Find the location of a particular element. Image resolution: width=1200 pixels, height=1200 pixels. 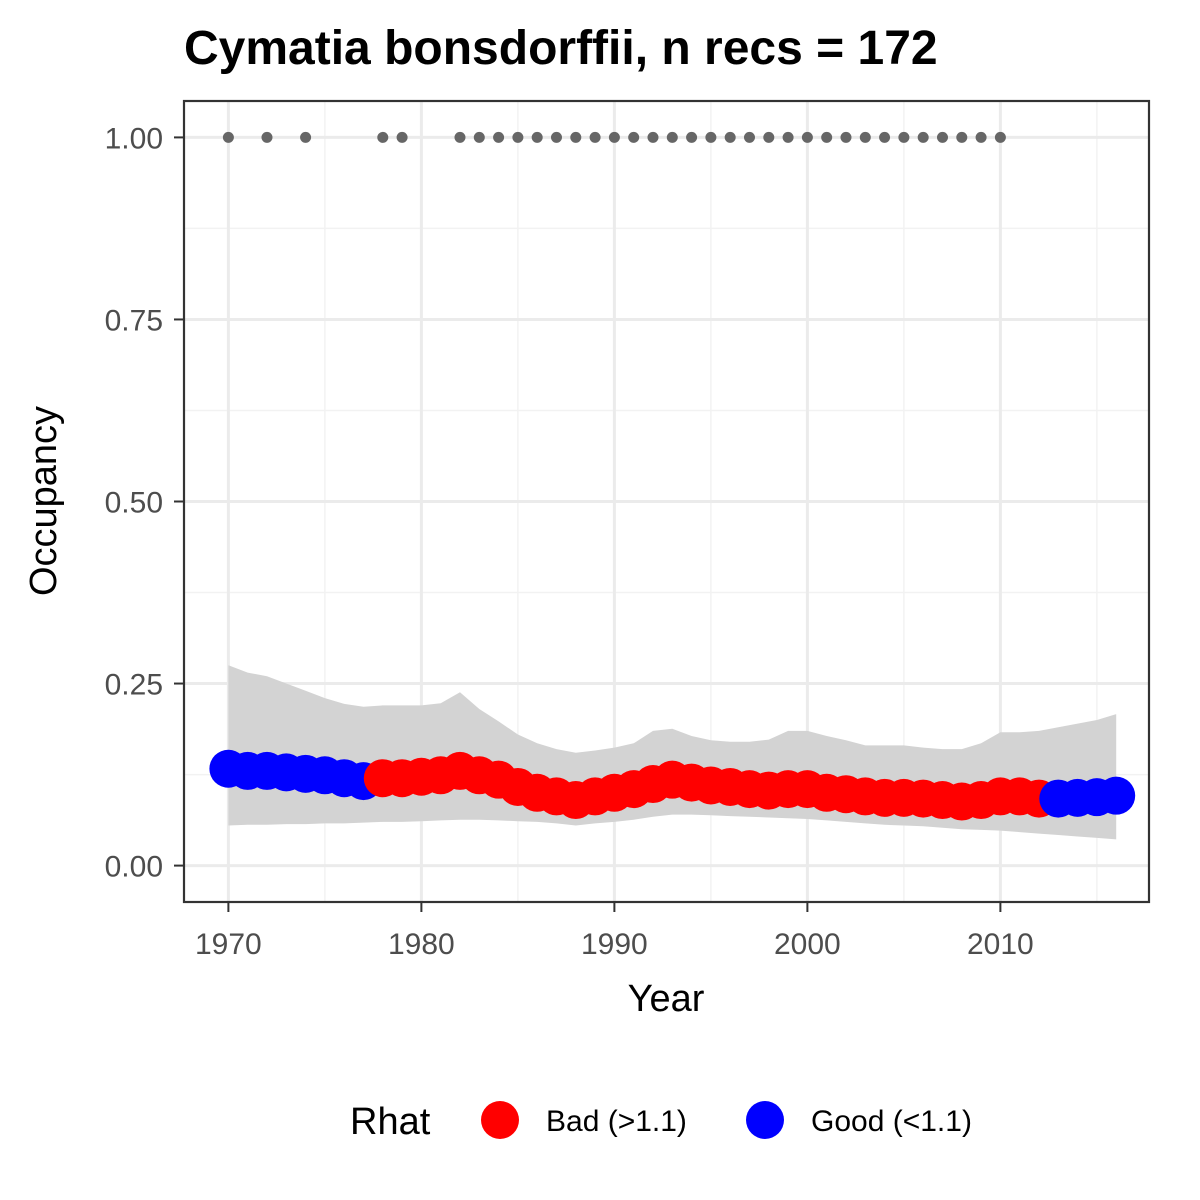

occupancy-points-layer is located at coordinates (672, 785).